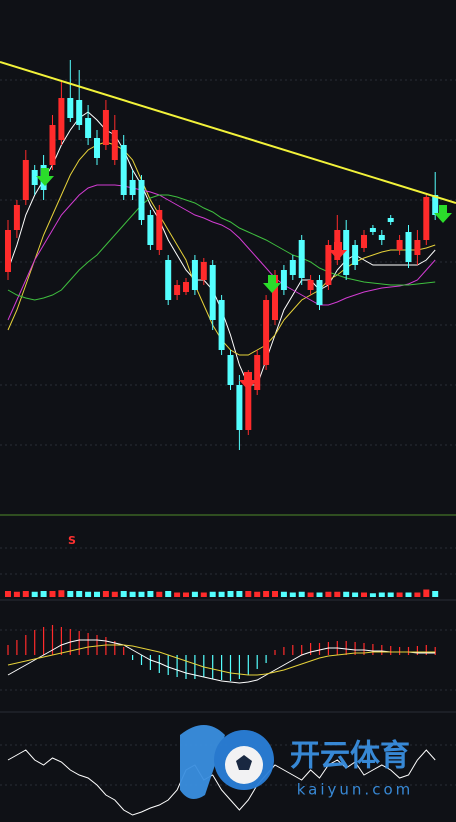  Describe the element at coordinates (72, 540) in the screenshot. I see `signal-label: S` at that location.